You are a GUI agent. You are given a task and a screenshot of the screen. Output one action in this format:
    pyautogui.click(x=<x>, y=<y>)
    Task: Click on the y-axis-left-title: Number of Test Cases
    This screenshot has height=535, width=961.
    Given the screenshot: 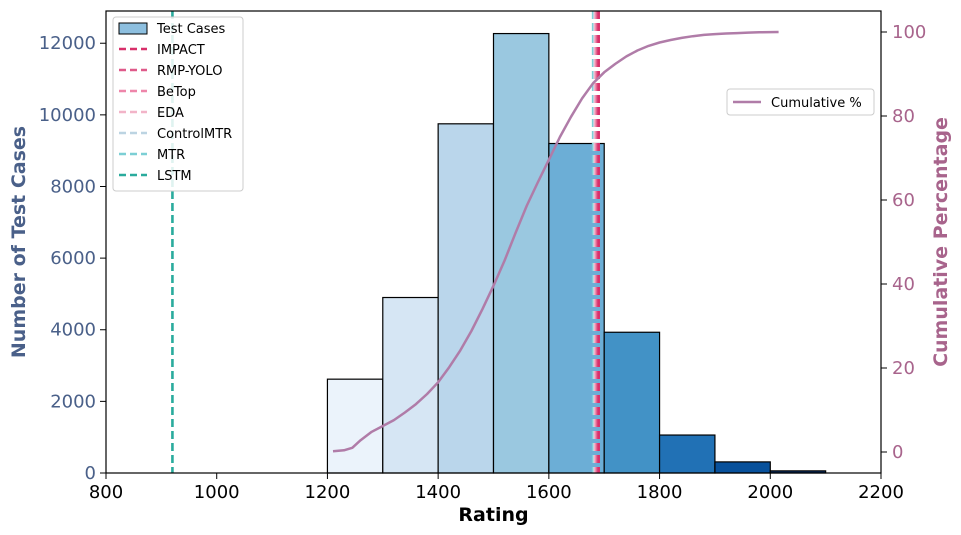 What is the action you would take?
    pyautogui.click(x=19, y=242)
    